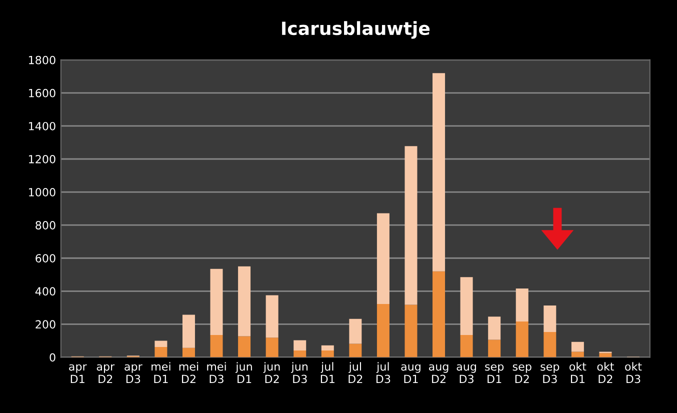 Image resolution: width=677 pixels, height=413 pixels. I want to click on y-tick-label: 1000, so click(42, 192).